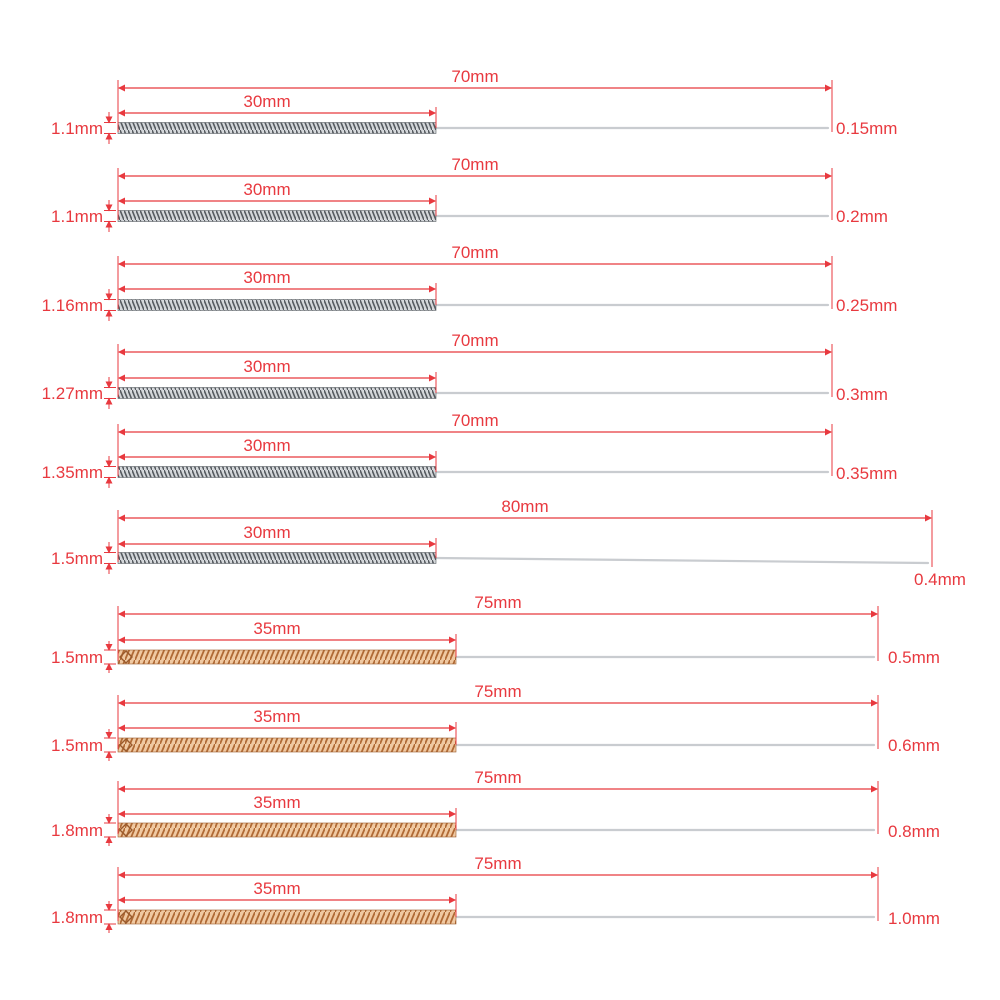  I want to click on total-length-label: 80mm, so click(524, 506).